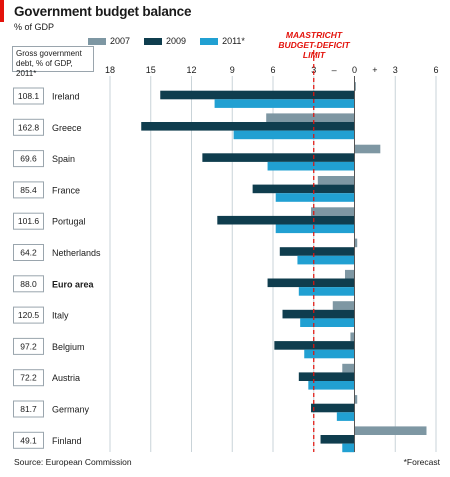  Describe the element at coordinates (2, 11) in the screenshot. I see `brand-marker` at that location.